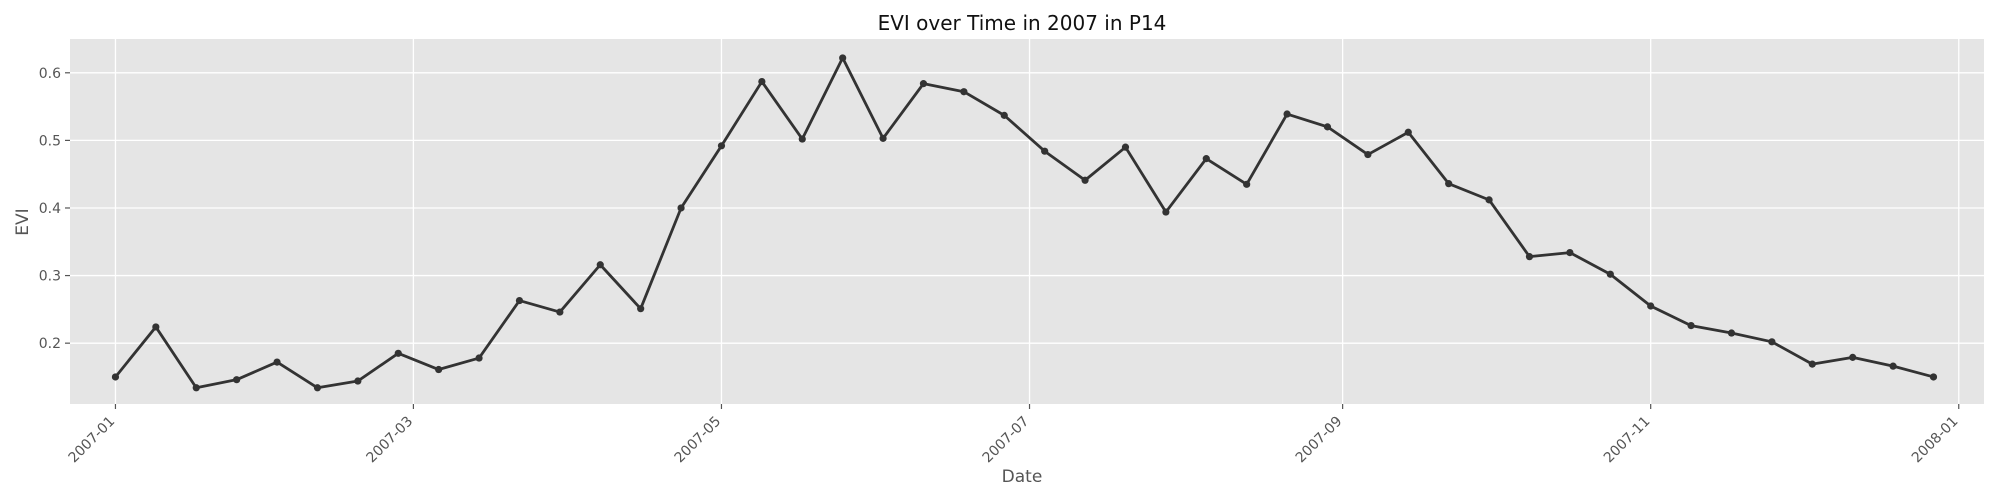 The width and height of the screenshot is (2000, 500). Describe the element at coordinates (50, 141) in the screenshot. I see `y-tick-label: 0.5` at that location.